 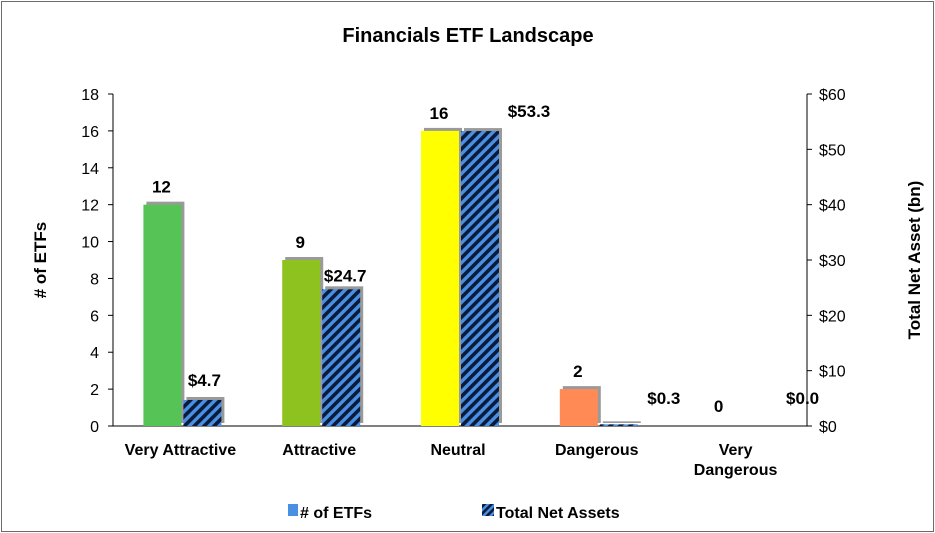 I want to click on data-label-total-net-assets: $53.3, so click(x=529, y=111).